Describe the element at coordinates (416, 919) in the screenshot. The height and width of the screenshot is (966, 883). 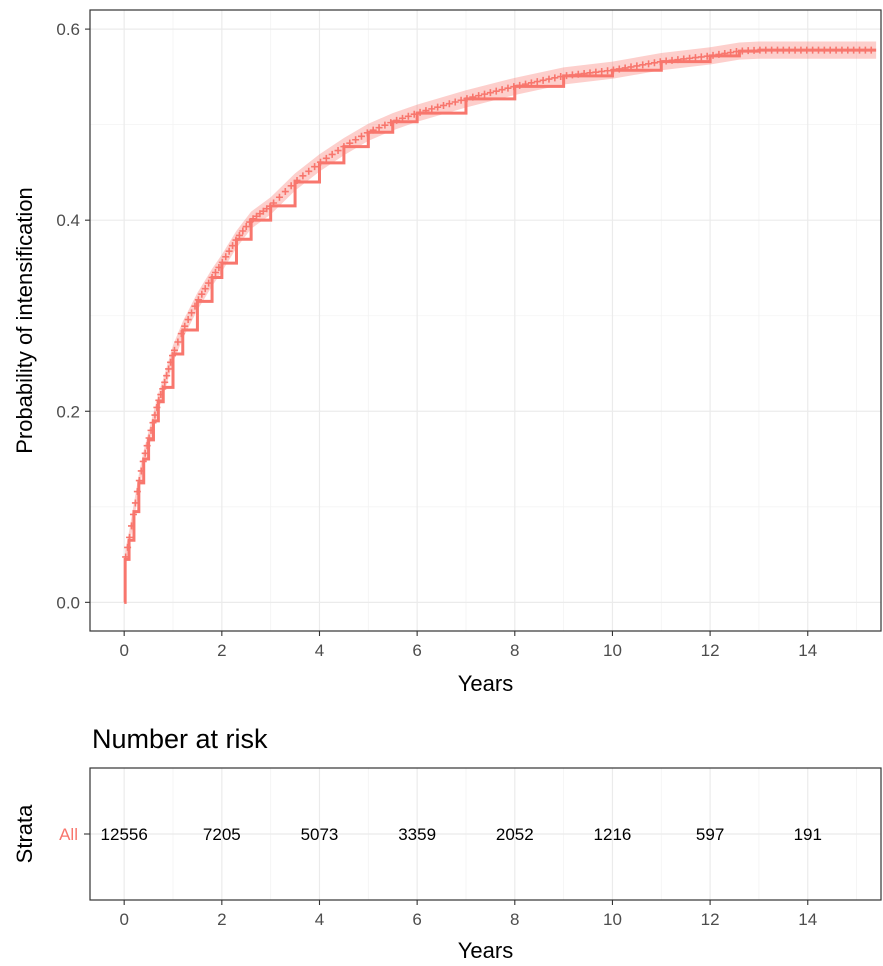
I see `risk-x-tick-label: 6` at that location.